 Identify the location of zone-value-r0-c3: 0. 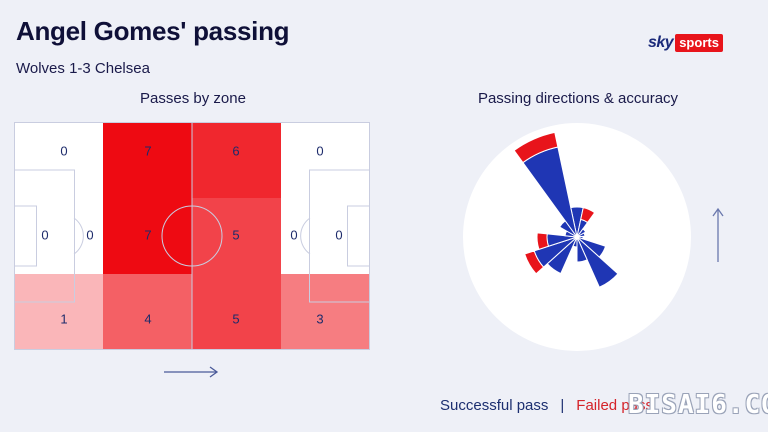
(319, 150).